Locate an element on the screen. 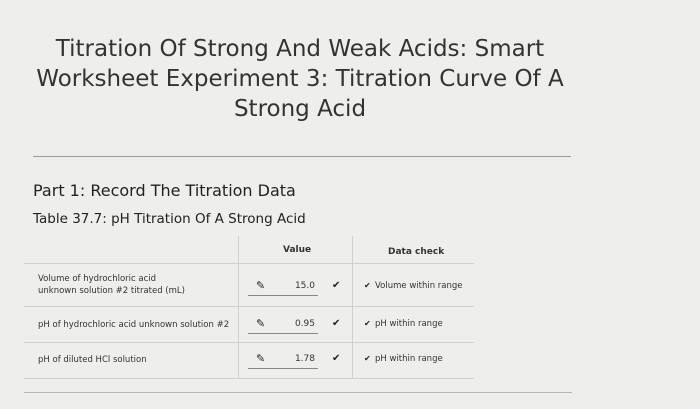  value-field: 1.78 is located at coordinates (304, 359).